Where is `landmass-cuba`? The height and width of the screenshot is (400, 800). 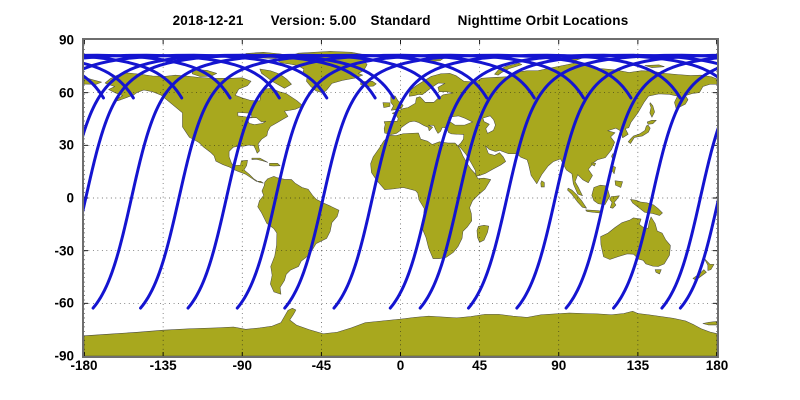
landmass-cuba is located at coordinates (260, 160).